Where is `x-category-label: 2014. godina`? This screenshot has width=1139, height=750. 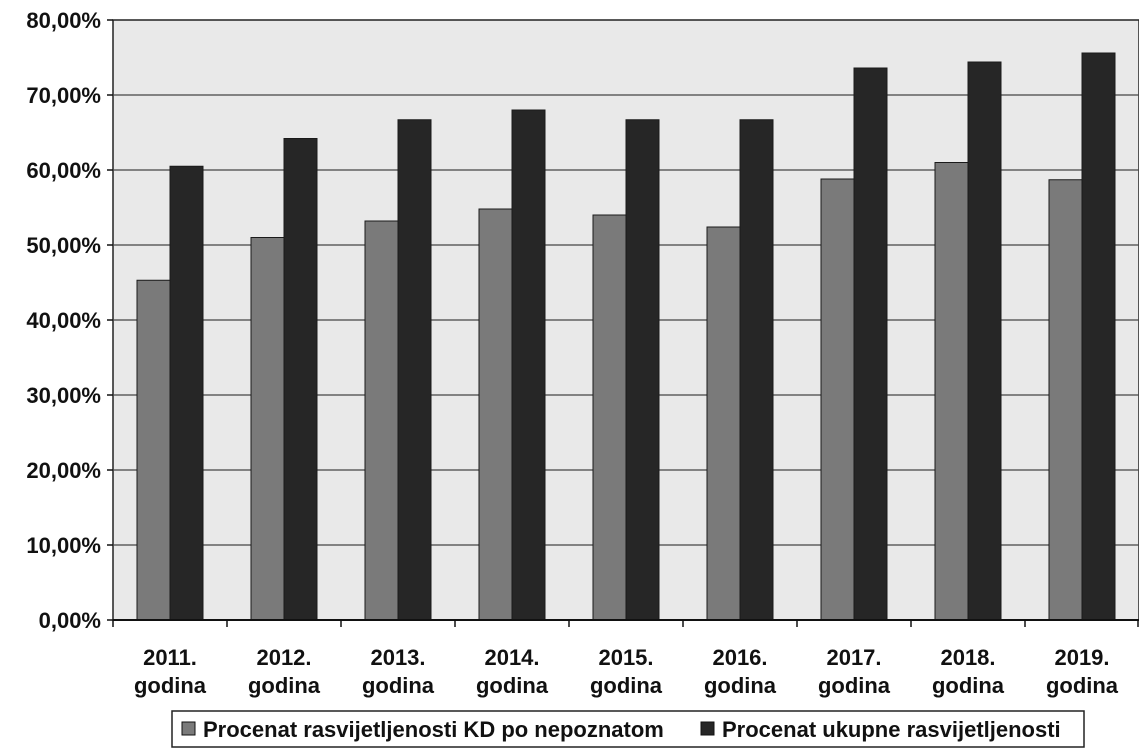 x-category-label: 2014. godina is located at coordinates (512, 671).